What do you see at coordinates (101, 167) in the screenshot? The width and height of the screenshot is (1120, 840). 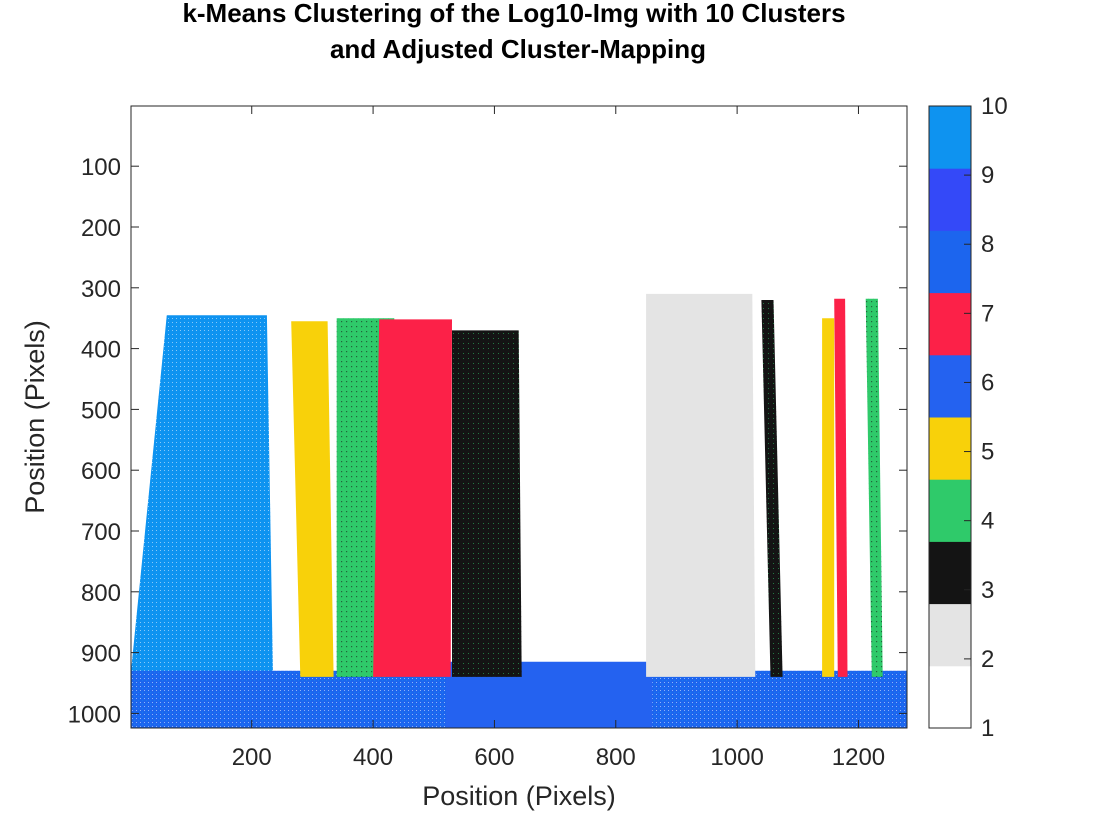 I see `y-tick-label-100: 100` at bounding box center [101, 167].